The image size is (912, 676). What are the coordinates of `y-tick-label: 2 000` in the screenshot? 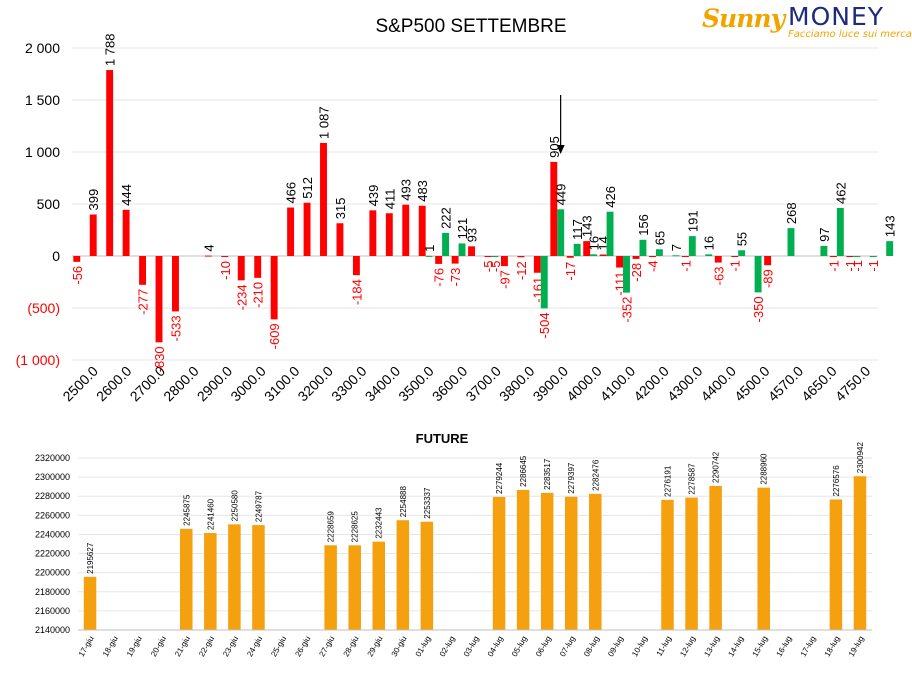 It's located at (42, 48).